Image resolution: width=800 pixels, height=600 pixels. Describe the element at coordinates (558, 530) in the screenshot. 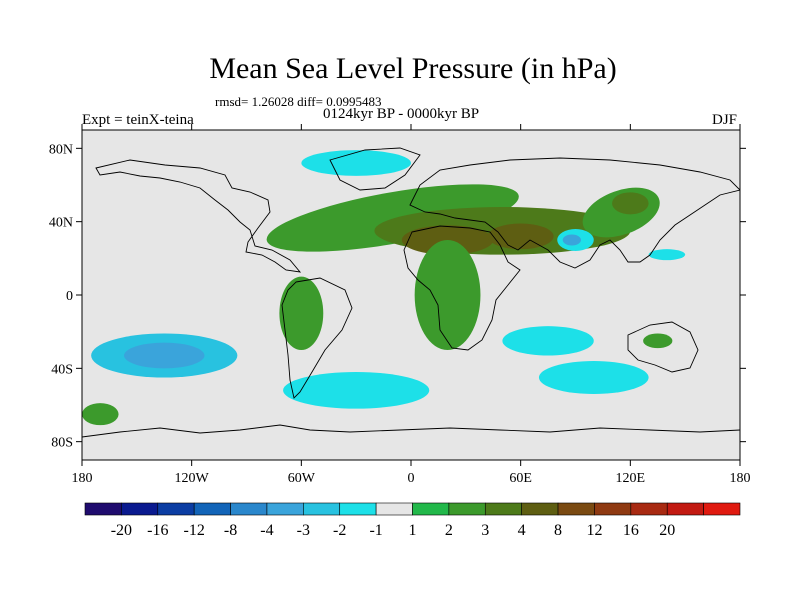

I see `colorbar-label: 8` at that location.